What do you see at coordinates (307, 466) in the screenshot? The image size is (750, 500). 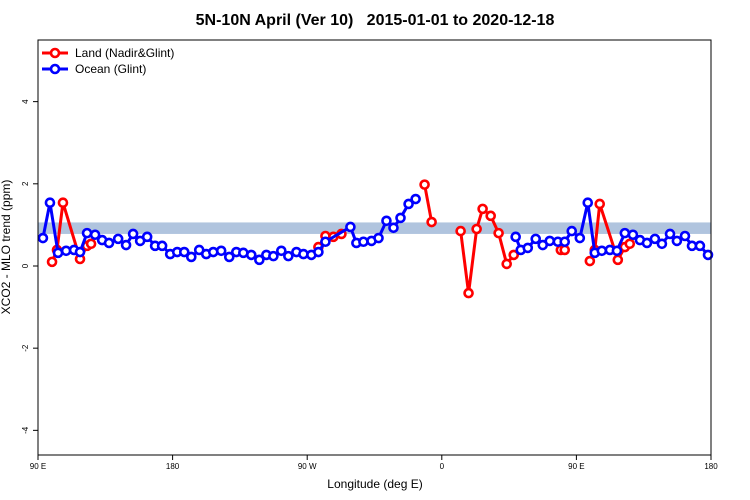 I see `x-tick-label: 90 W` at bounding box center [307, 466].